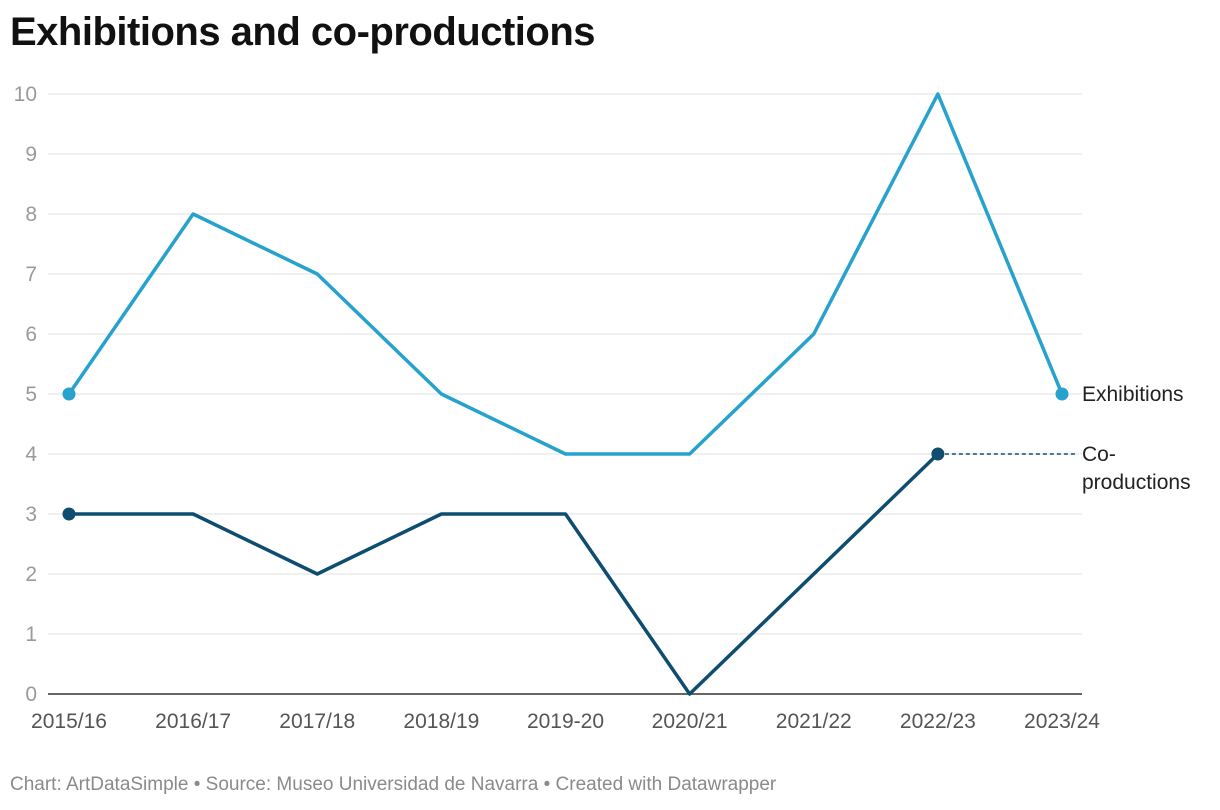 The width and height of the screenshot is (1220, 810). What do you see at coordinates (1062, 721) in the screenshot?
I see `x-tick-label: 2023/24` at bounding box center [1062, 721].